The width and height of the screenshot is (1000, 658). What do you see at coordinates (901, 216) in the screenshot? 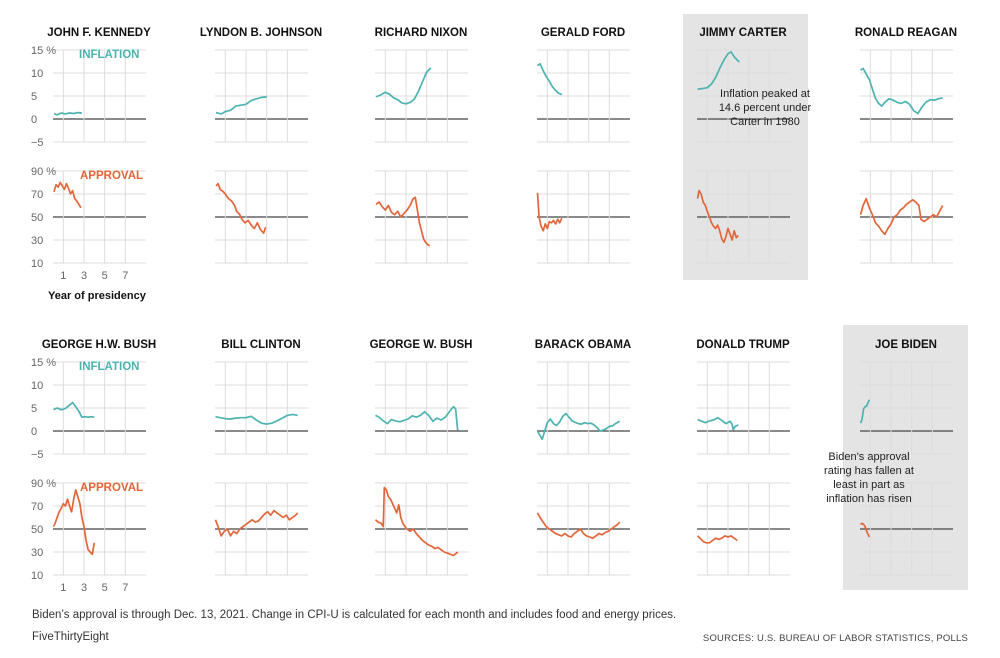
I see `approval-line-ronald-reagan` at bounding box center [901, 216].